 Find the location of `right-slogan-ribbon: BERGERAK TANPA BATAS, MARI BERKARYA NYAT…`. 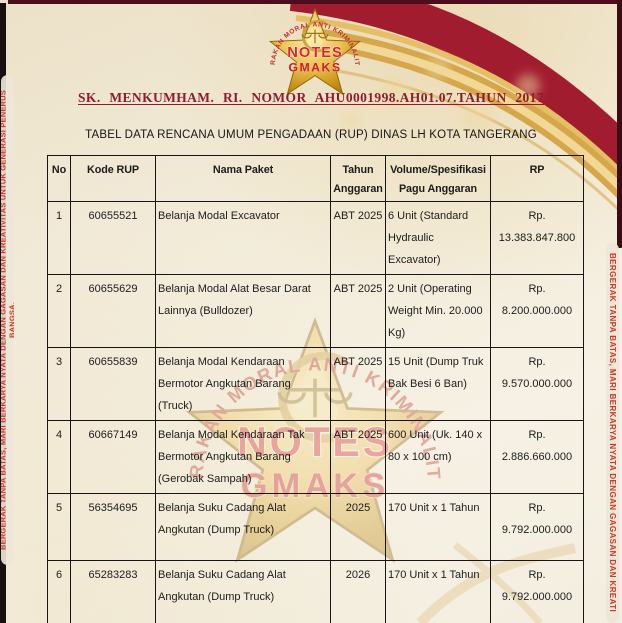

right-slogan-ribbon: BERGERAK TANPA BATAS, MARI BERKARYA NYAT… is located at coordinates (612, 433).